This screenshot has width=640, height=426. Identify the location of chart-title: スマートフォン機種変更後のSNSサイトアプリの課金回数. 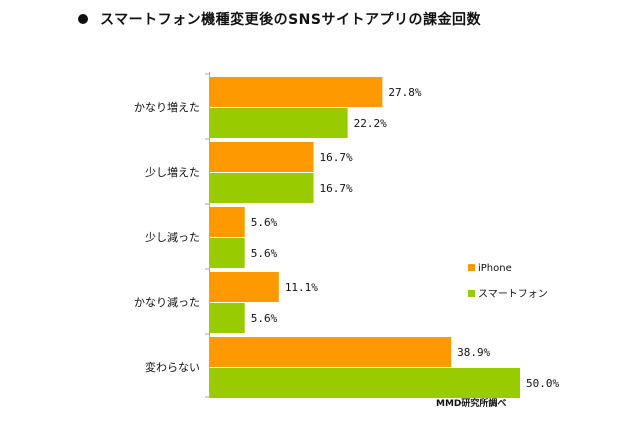
(290, 20).